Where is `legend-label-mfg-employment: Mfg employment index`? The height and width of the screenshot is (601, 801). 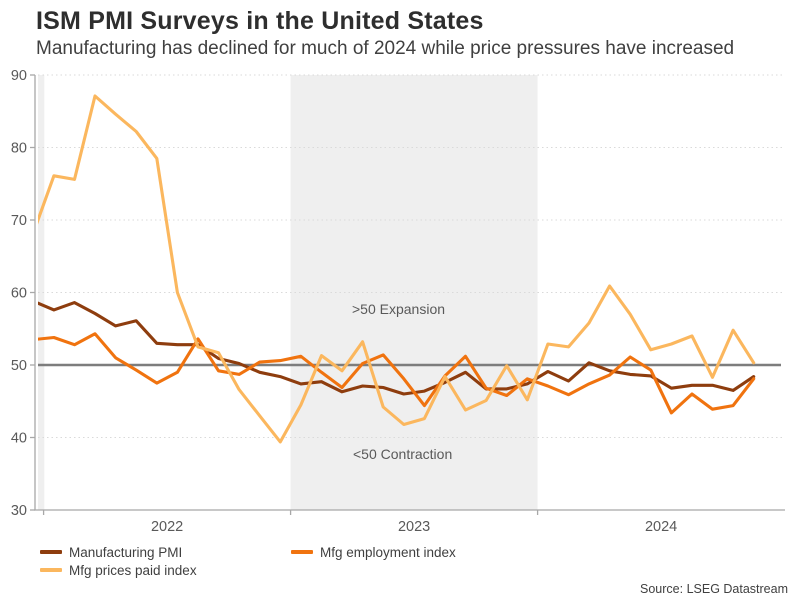 legend-label-mfg-employment: Mfg employment index is located at coordinates (388, 552).